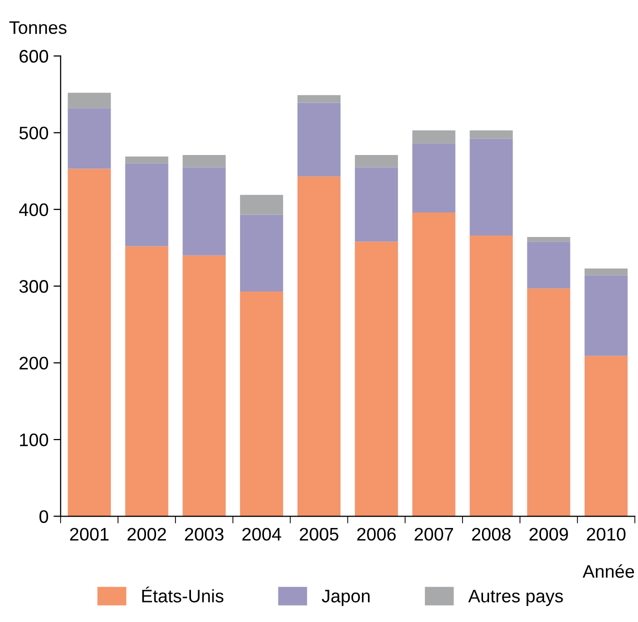 This screenshot has height=622, width=638. What do you see at coordinates (147, 534) in the screenshot?
I see `x-tick-label: 2002` at bounding box center [147, 534].